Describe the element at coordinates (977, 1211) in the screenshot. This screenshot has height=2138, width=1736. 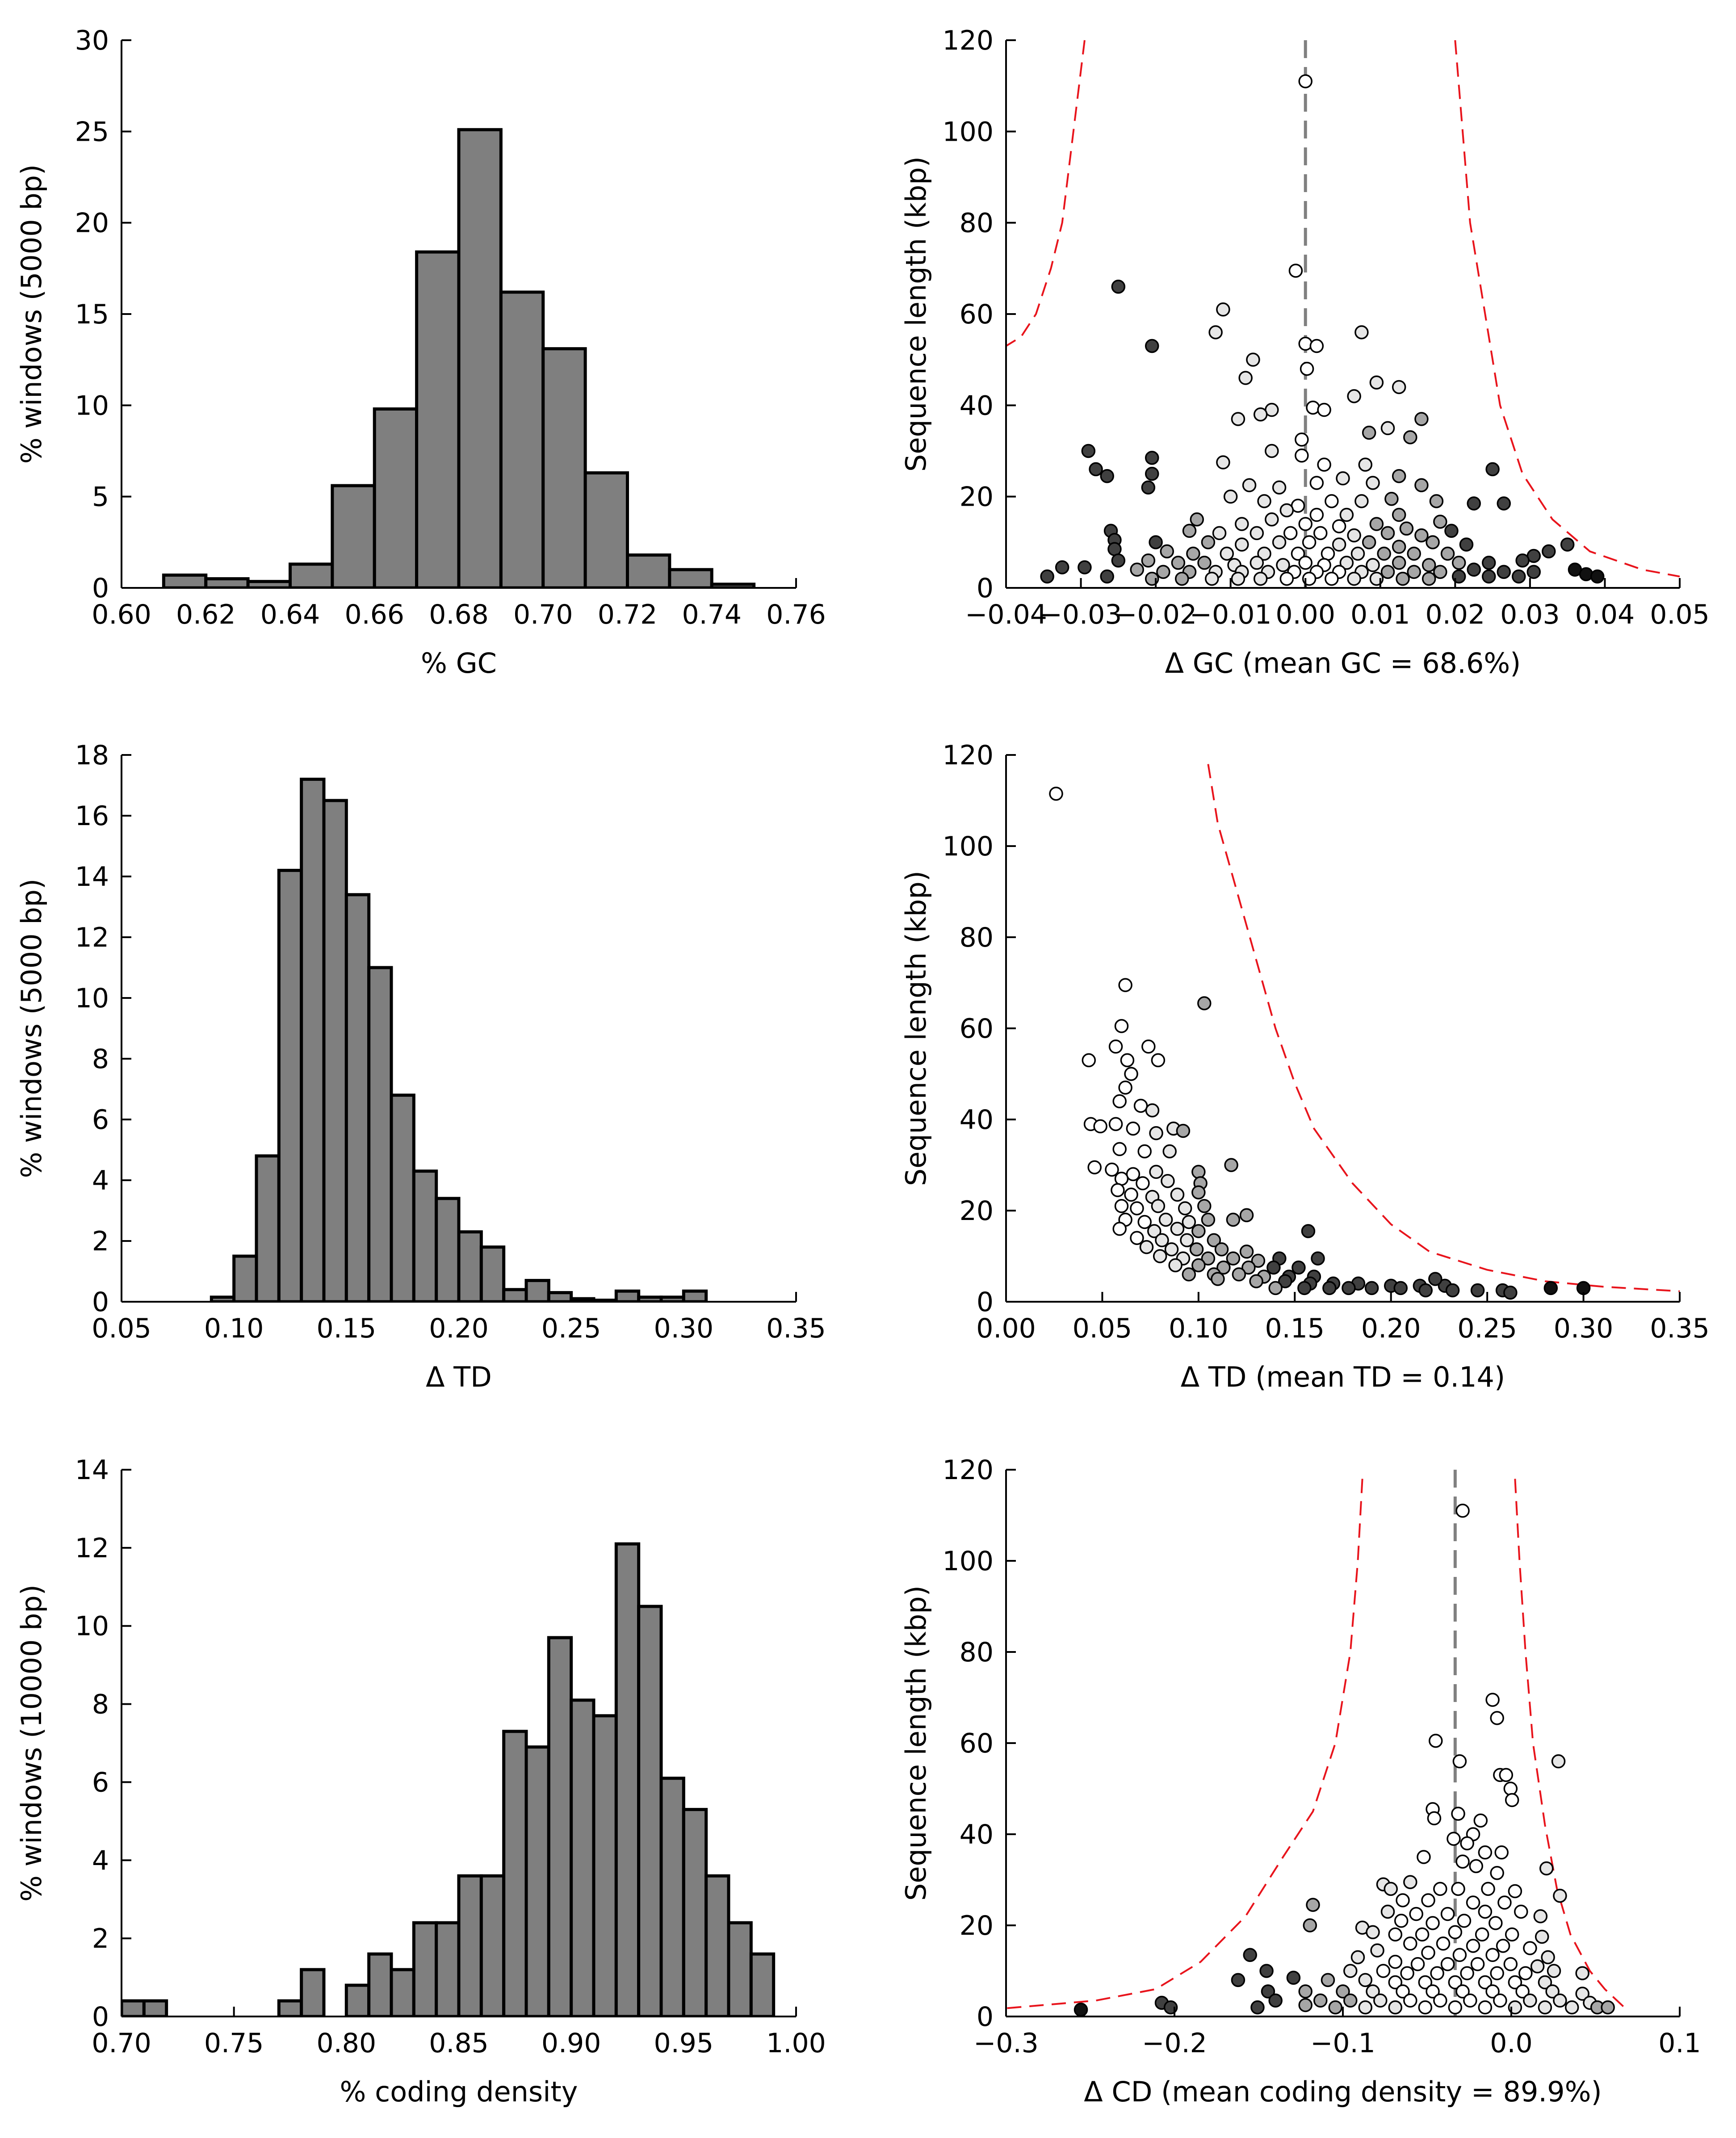
I see `y-tick-label: 20` at that location.